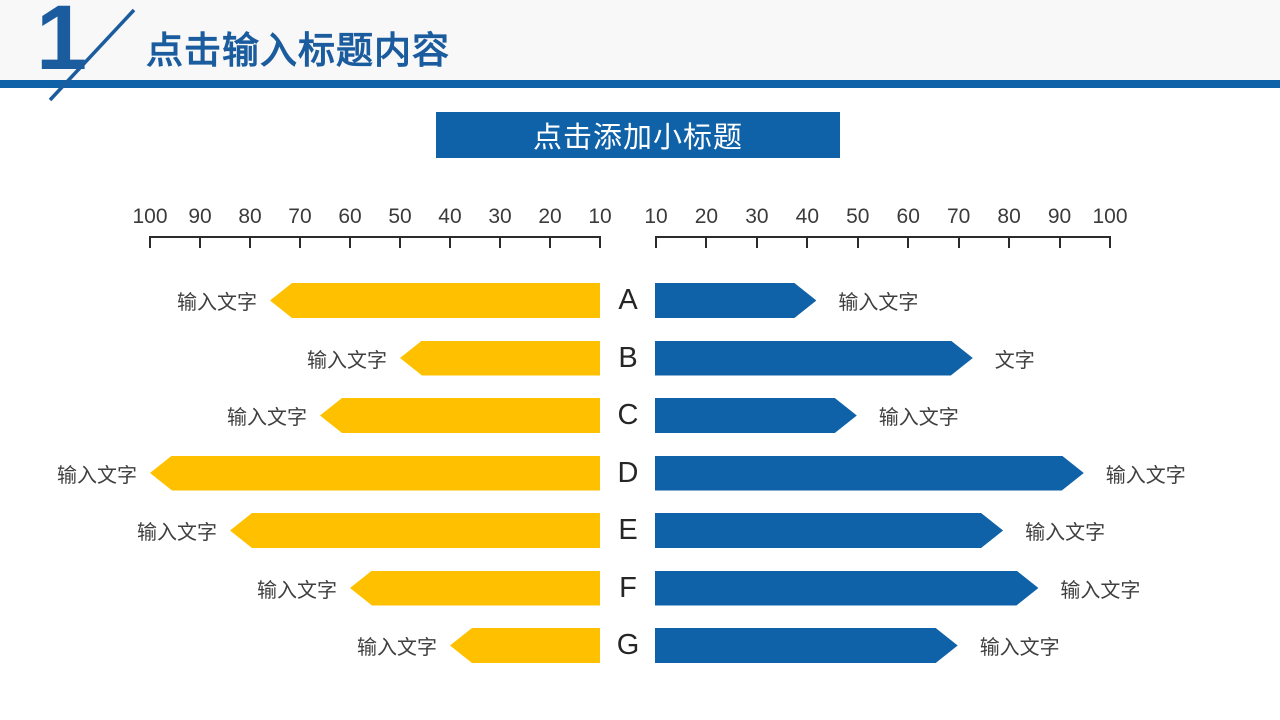 This screenshot has width=1280, height=720. Describe the element at coordinates (372, 227) in the screenshot. I see `left-axis: 100 90 80 70 60 50 40 30 20 10` at that location.